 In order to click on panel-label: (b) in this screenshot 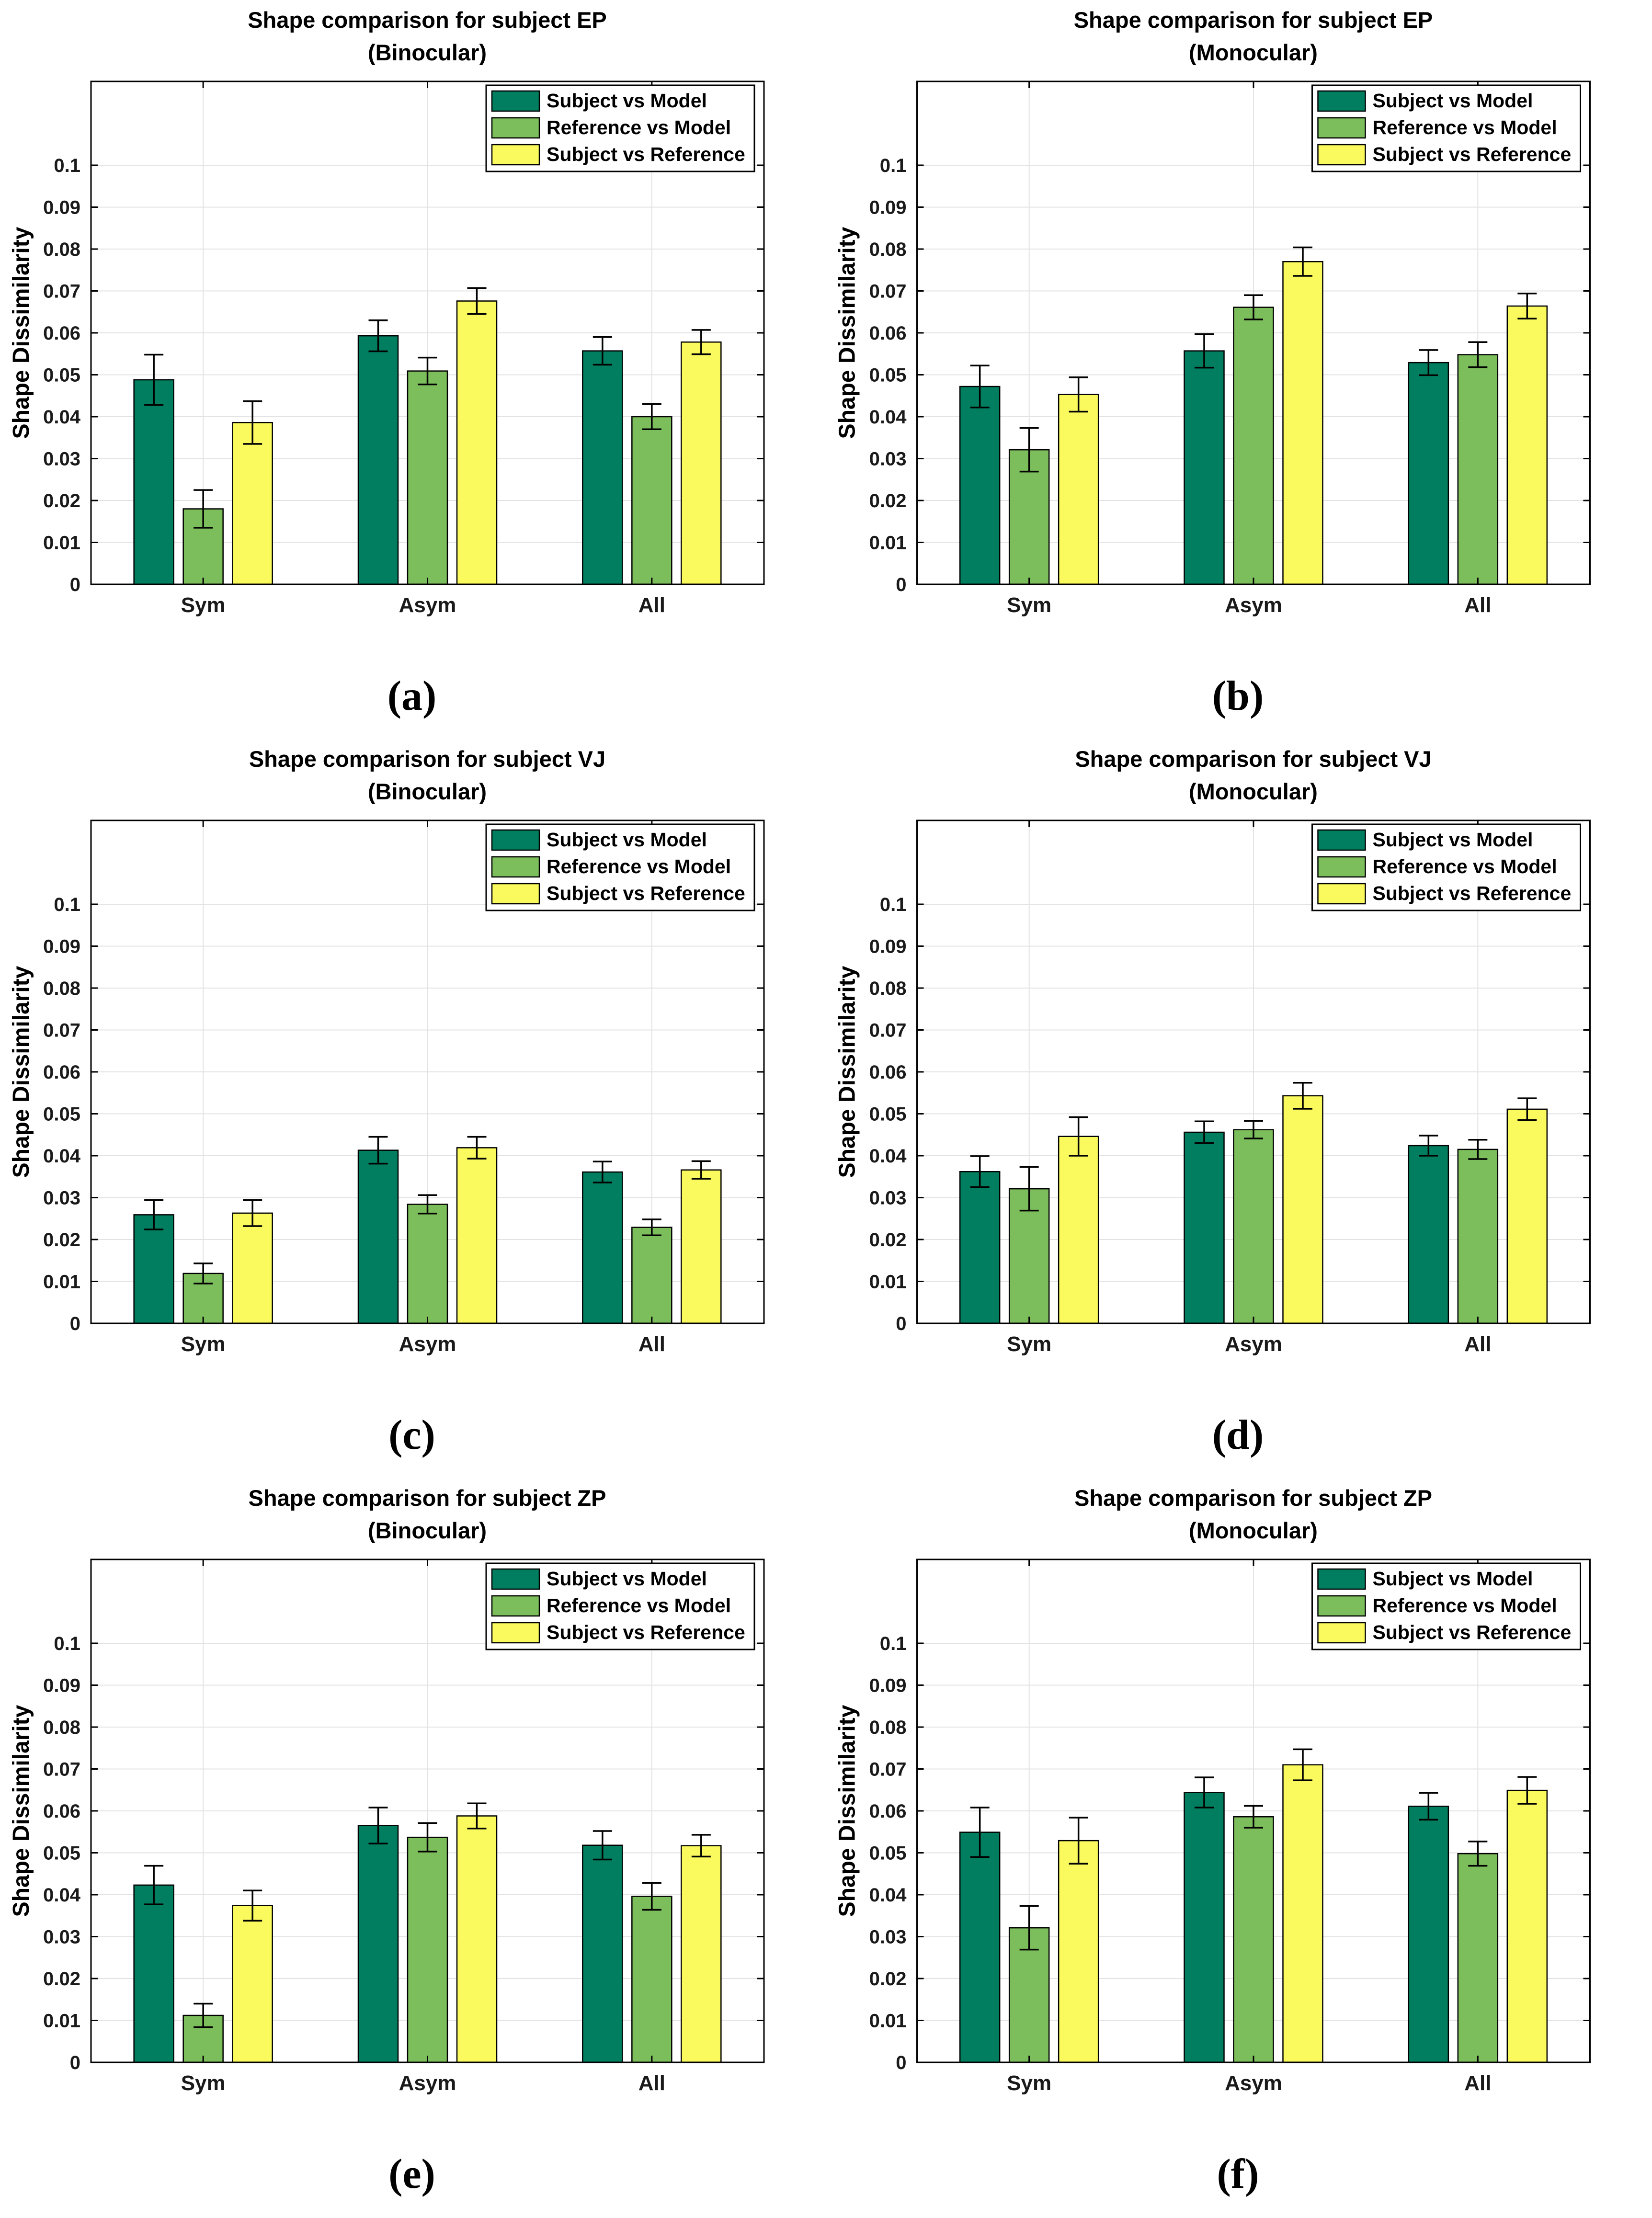, I will do `click(1238, 696)`.